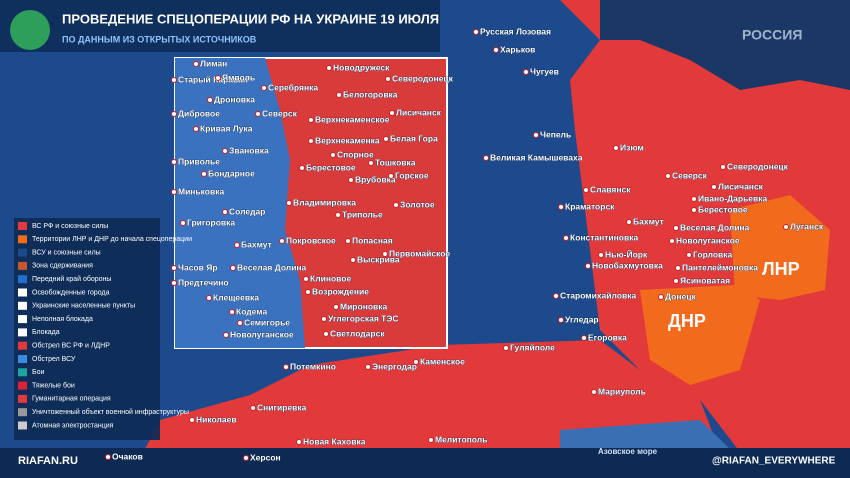  What do you see at coordinates (781, 269) in the screenshot?
I see `region-label: ЛНР` at bounding box center [781, 269].